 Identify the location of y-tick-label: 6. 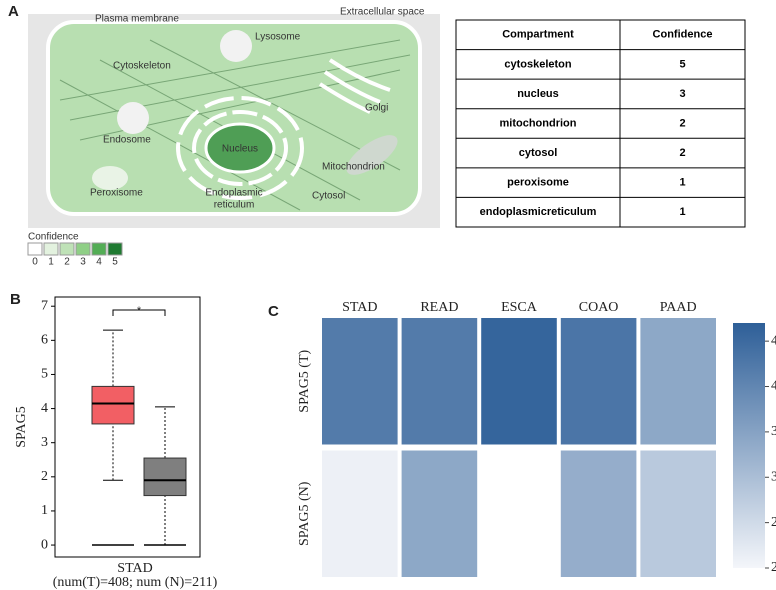
(44, 340).